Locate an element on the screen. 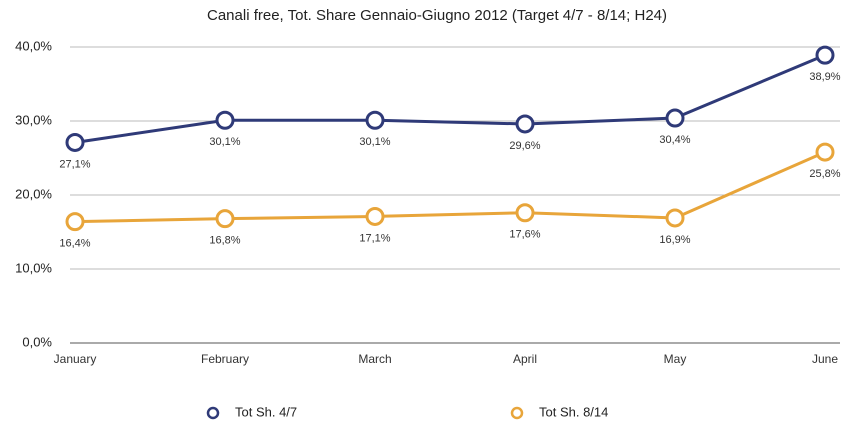 This screenshot has height=428, width=853. data-label: 38,9% is located at coordinates (824, 77).